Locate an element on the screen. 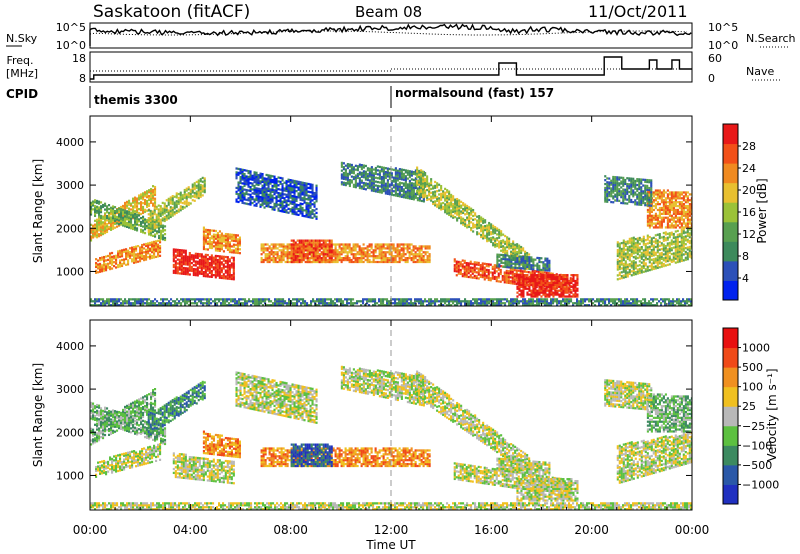 This screenshot has height=554, width=800. nsky-tick-high: 10^5 is located at coordinates (71, 27).